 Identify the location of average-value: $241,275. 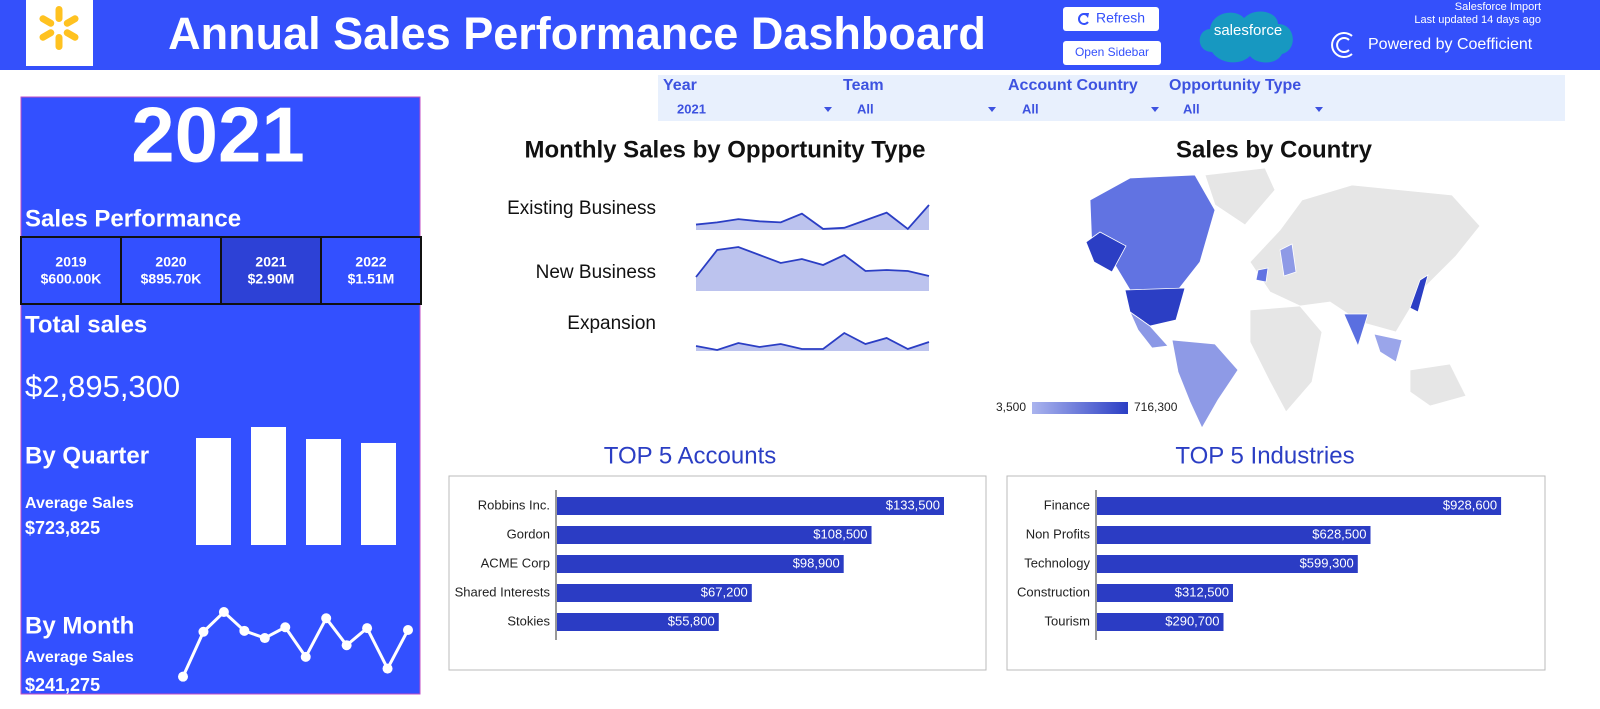
(62, 685).